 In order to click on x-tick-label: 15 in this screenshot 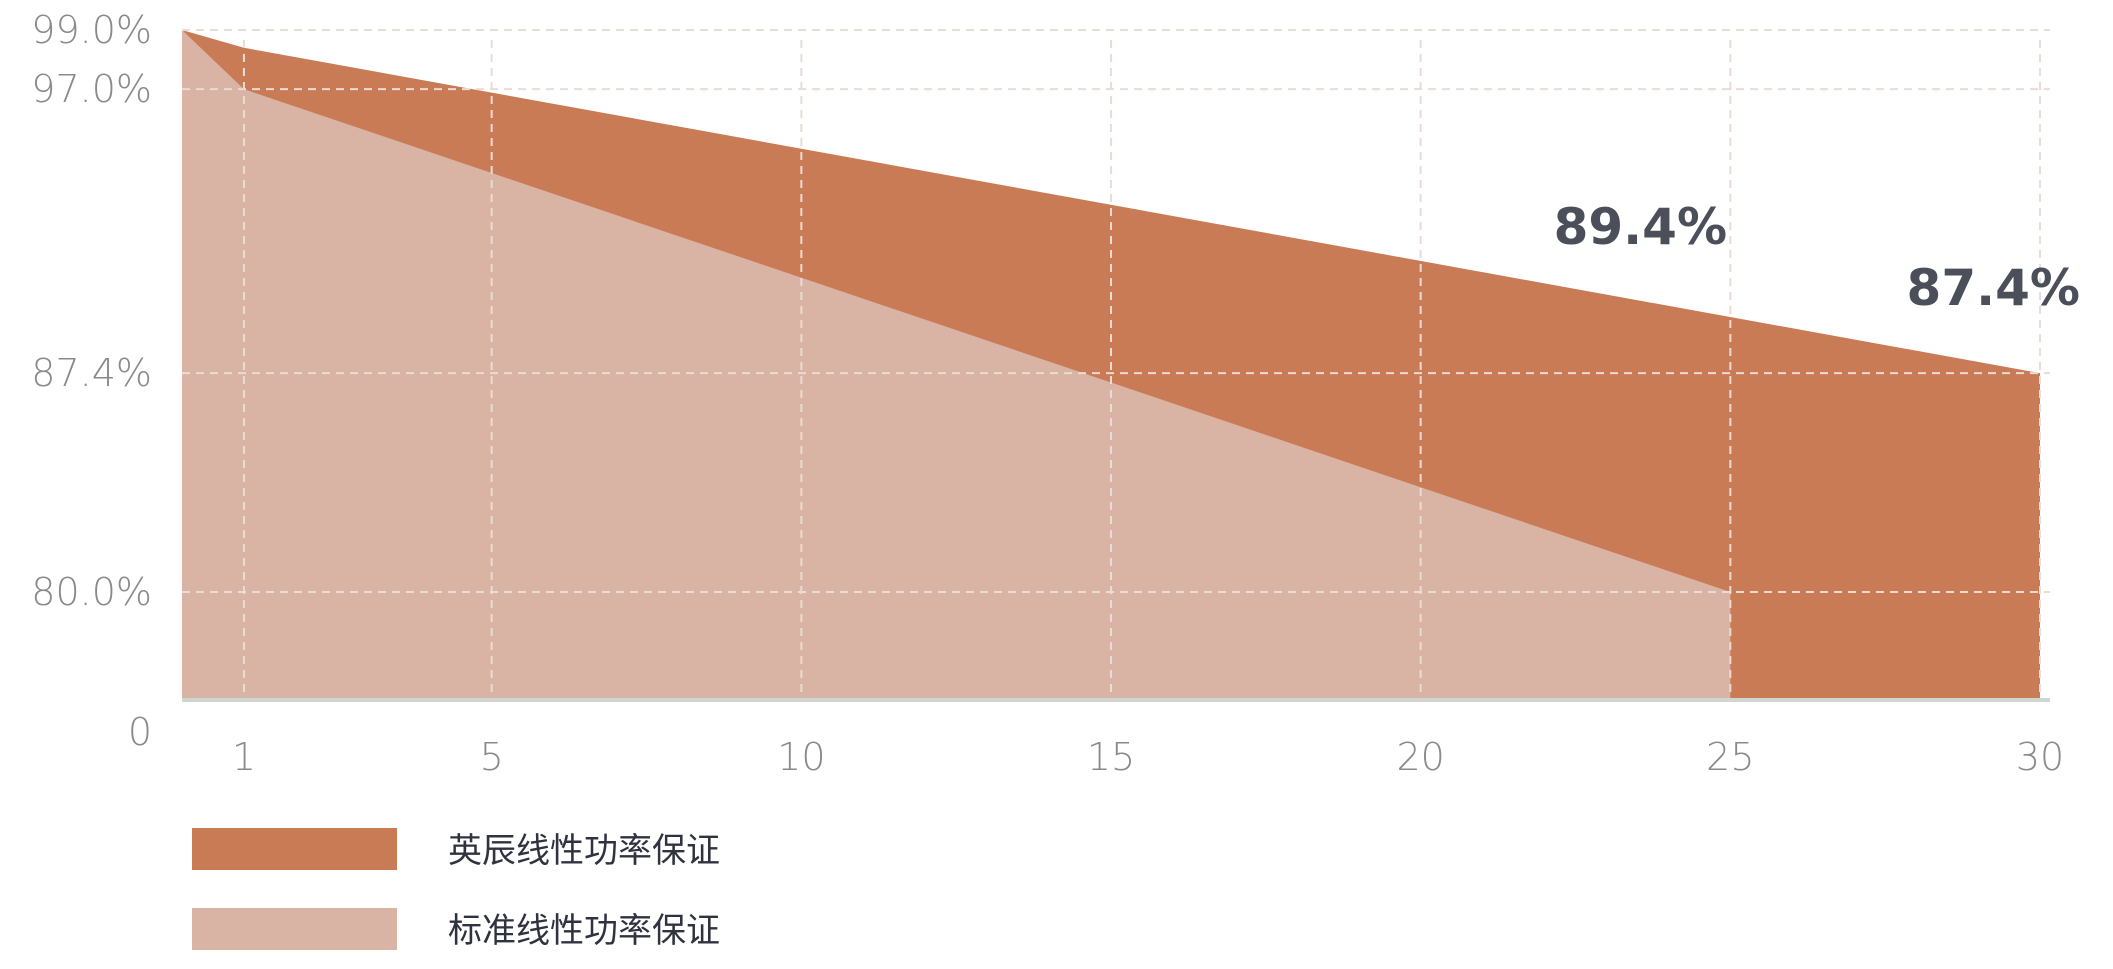, I will do `click(1111, 757)`.